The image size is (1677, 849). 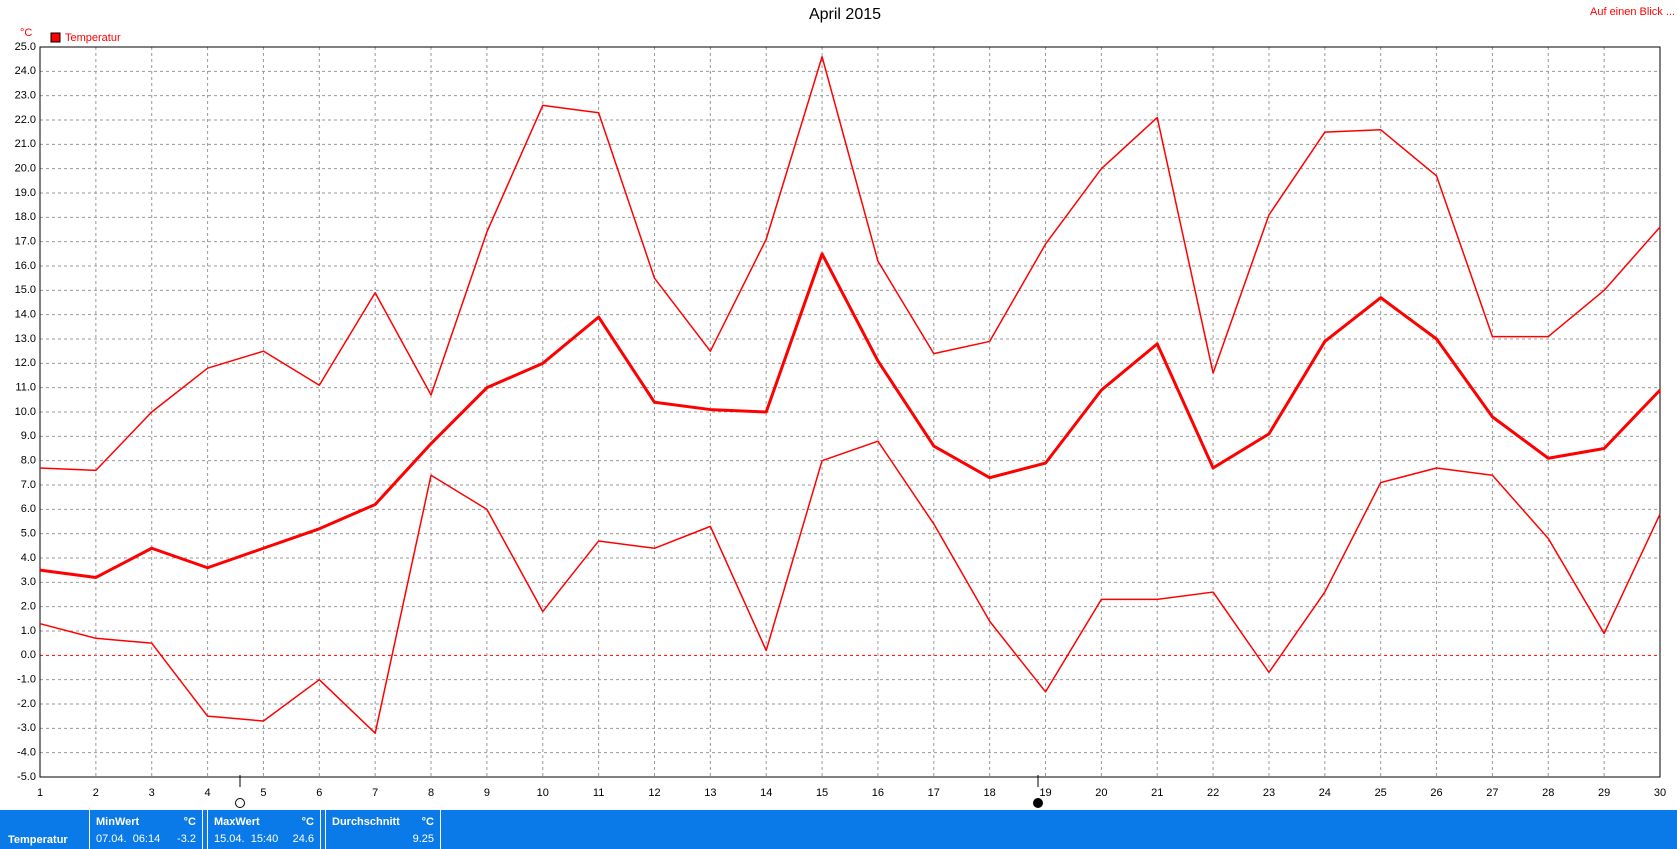 I want to click on x-tick-label: 16, so click(x=878, y=793).